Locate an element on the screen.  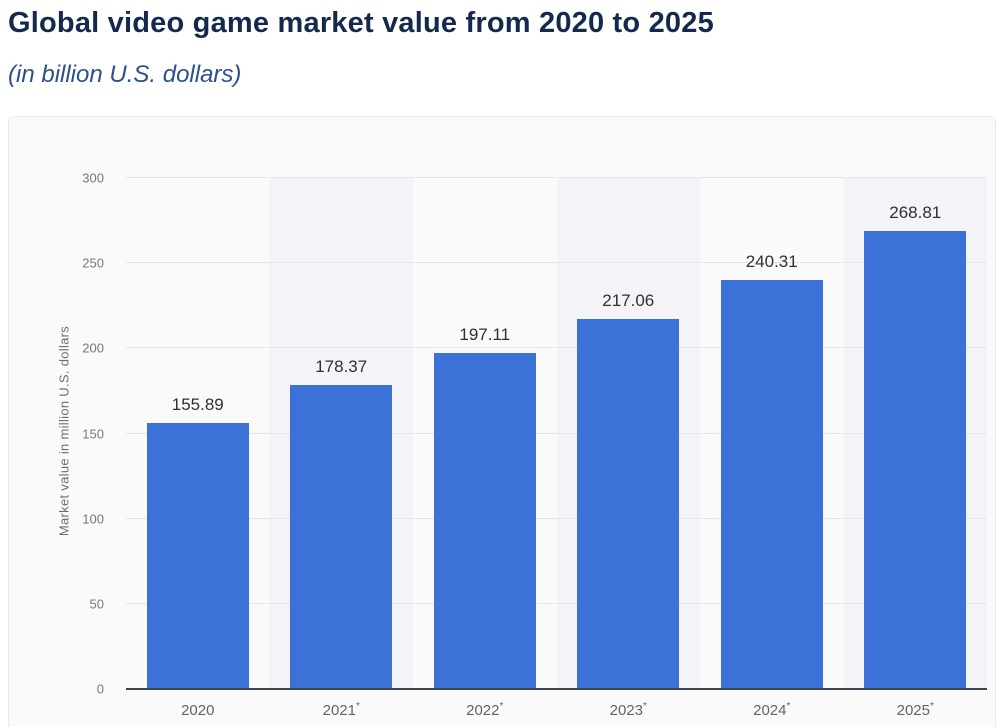
bar-2021 is located at coordinates (341, 537).